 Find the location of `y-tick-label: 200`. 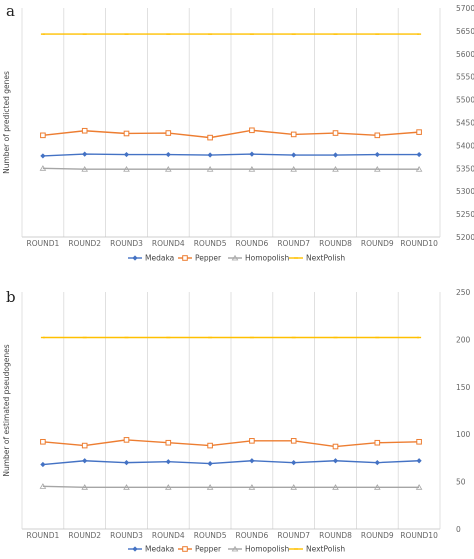

y-tick-label: 200 is located at coordinates (463, 339).